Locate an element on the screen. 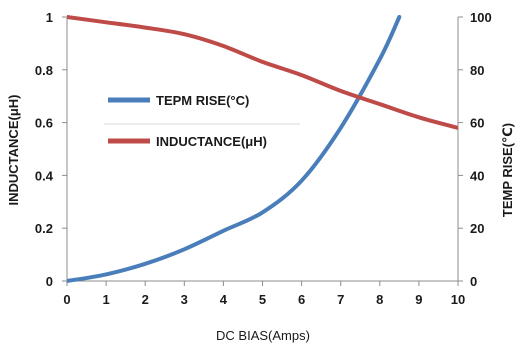  legend-label-temp-rise: TEPM RISE(°C) is located at coordinates (202, 100).